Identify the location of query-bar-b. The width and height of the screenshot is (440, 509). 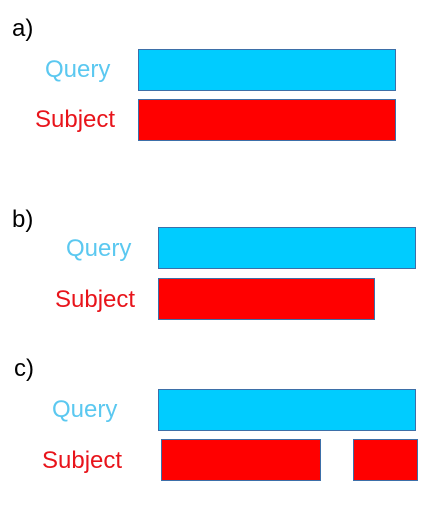
(287, 248).